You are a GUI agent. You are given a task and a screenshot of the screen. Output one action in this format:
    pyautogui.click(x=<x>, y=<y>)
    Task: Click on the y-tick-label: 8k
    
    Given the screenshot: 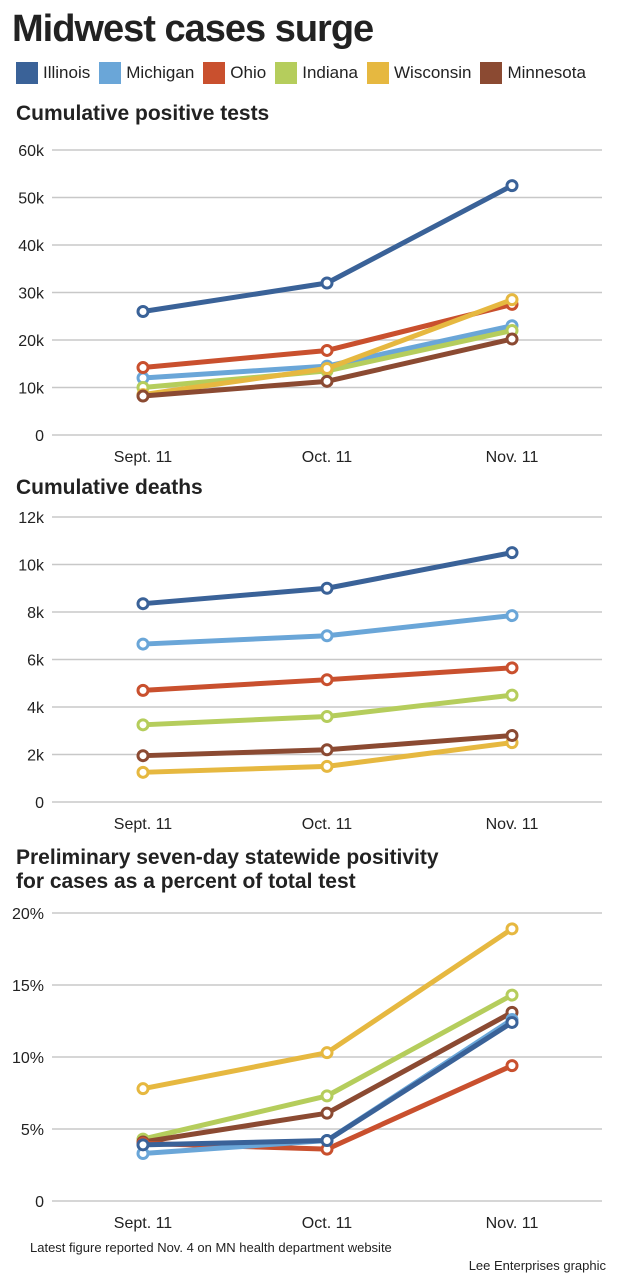 What is the action you would take?
    pyautogui.click(x=36, y=613)
    